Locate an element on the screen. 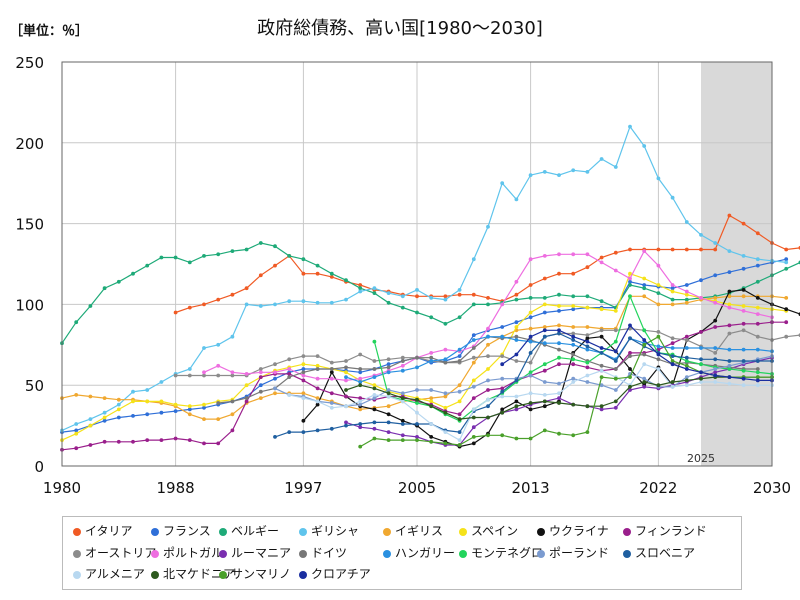 The image size is (800, 600). legend-item: スロベニア is located at coordinates (659, 552).